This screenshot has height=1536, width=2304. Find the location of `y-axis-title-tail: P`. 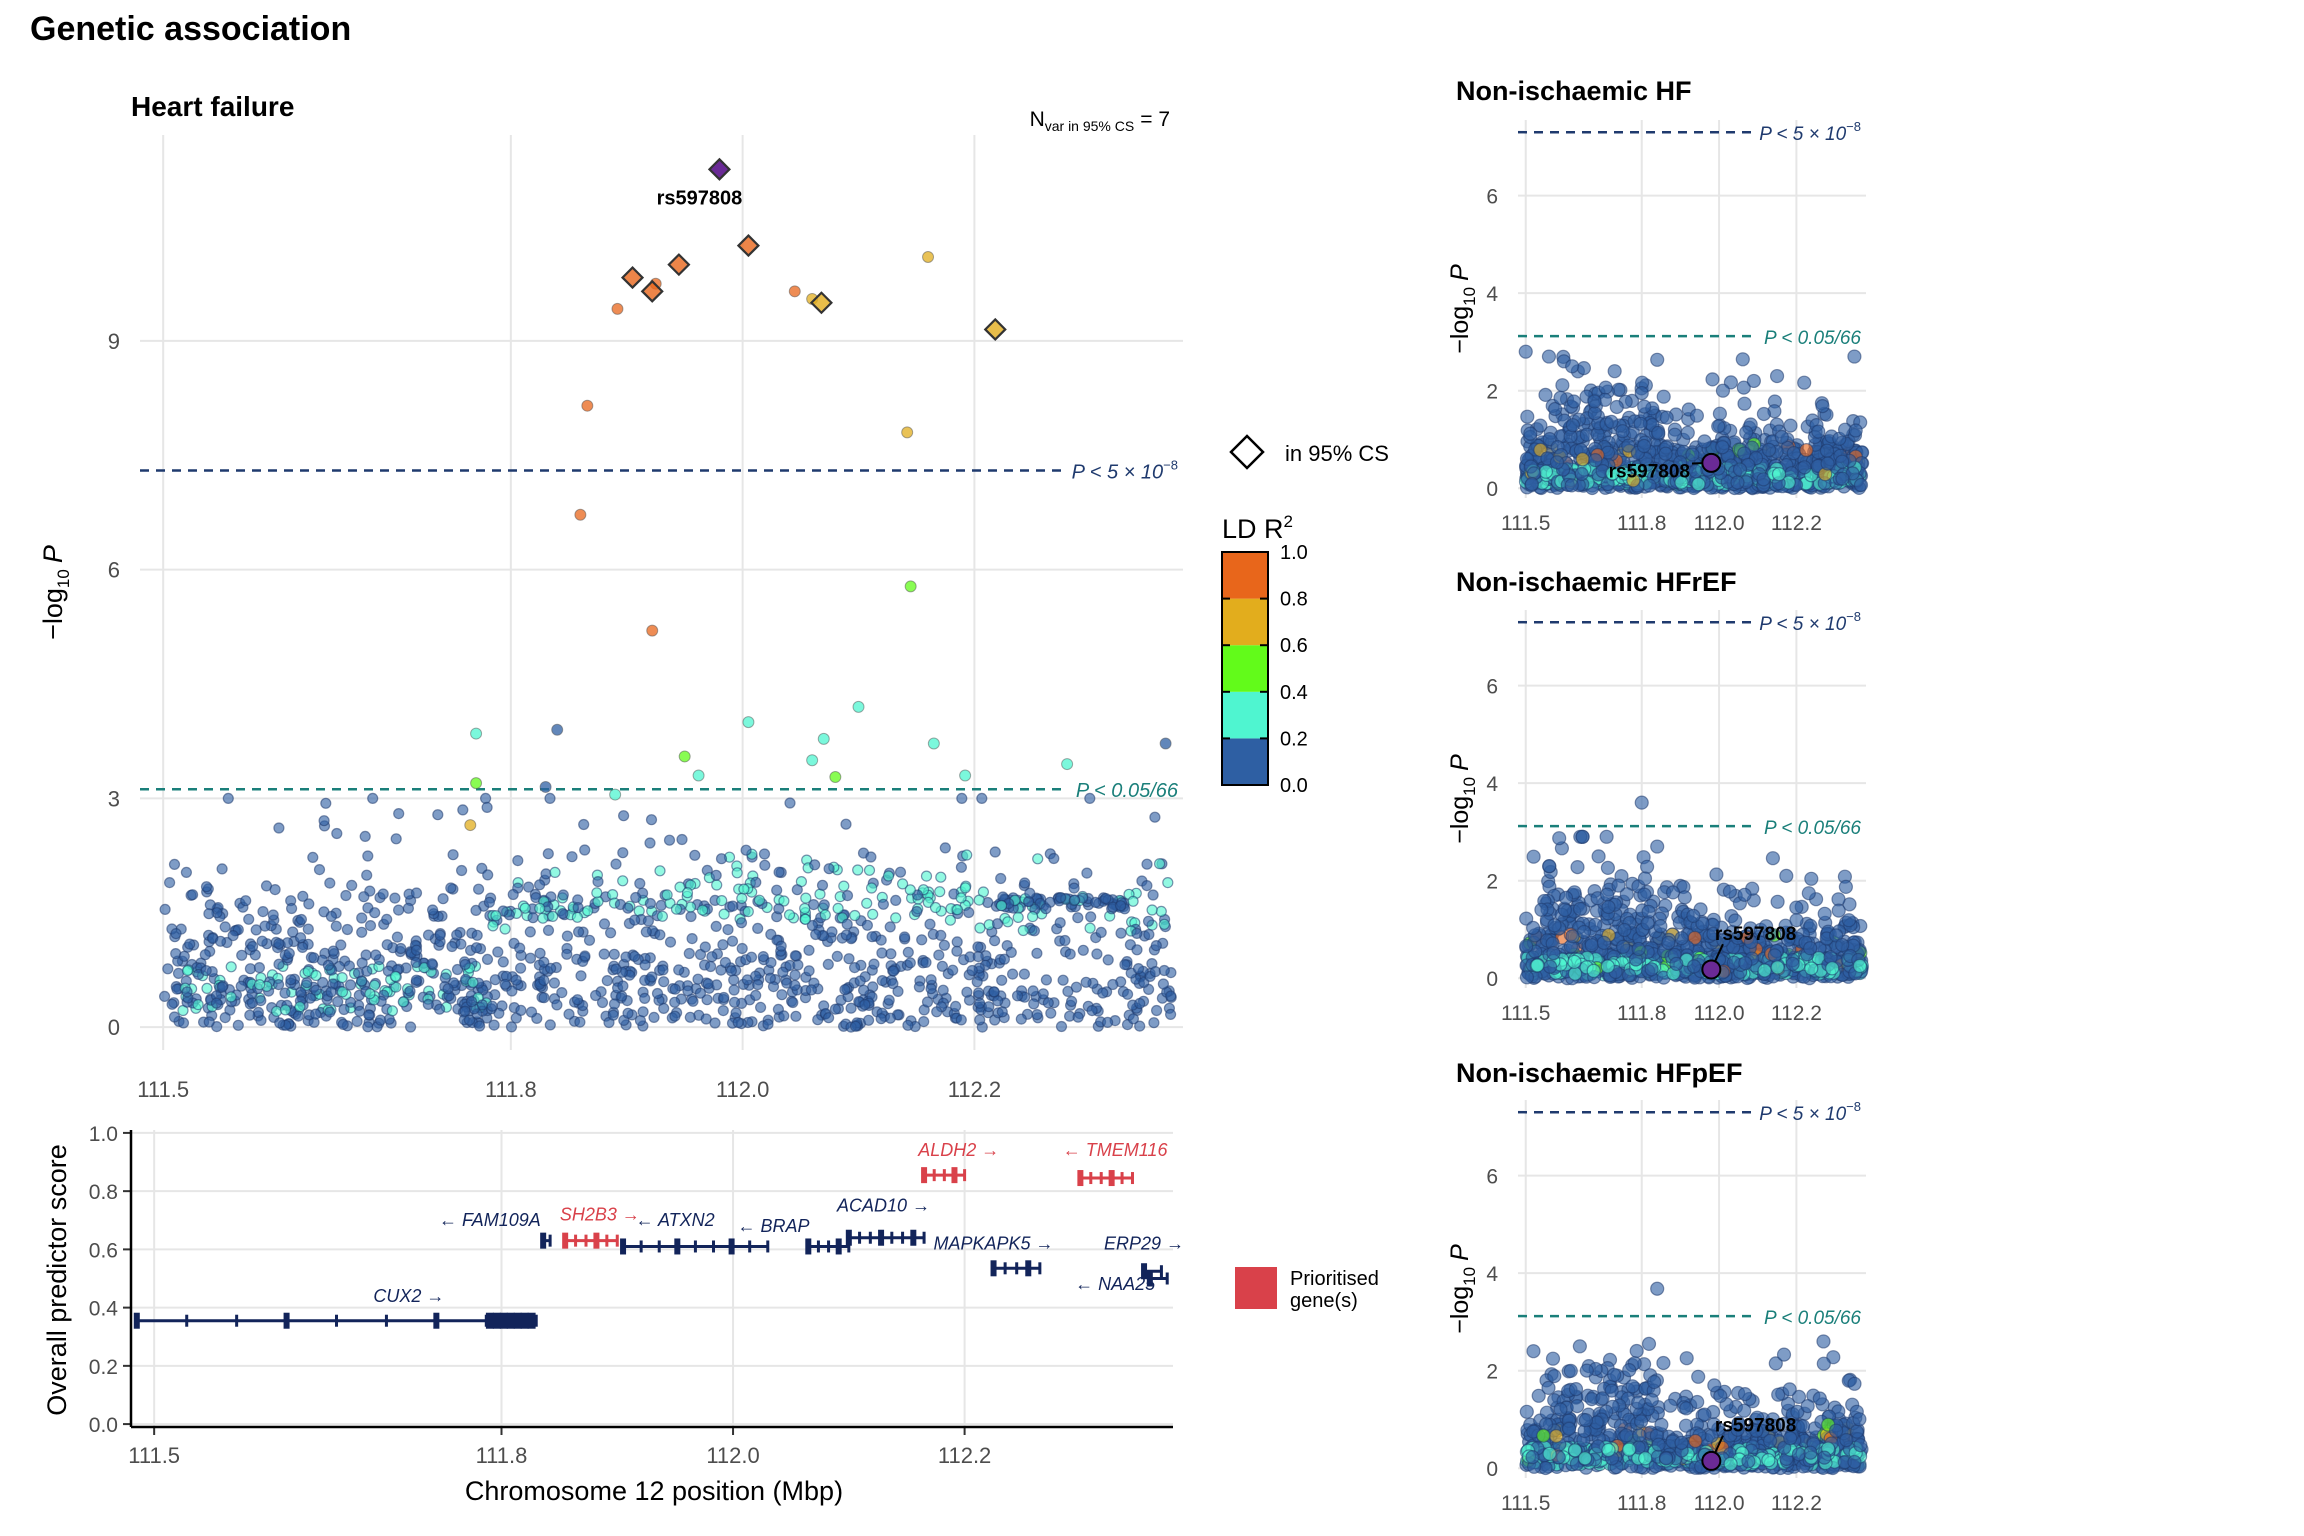

y-axis-title-tail: P is located at coordinates (1460, 762).